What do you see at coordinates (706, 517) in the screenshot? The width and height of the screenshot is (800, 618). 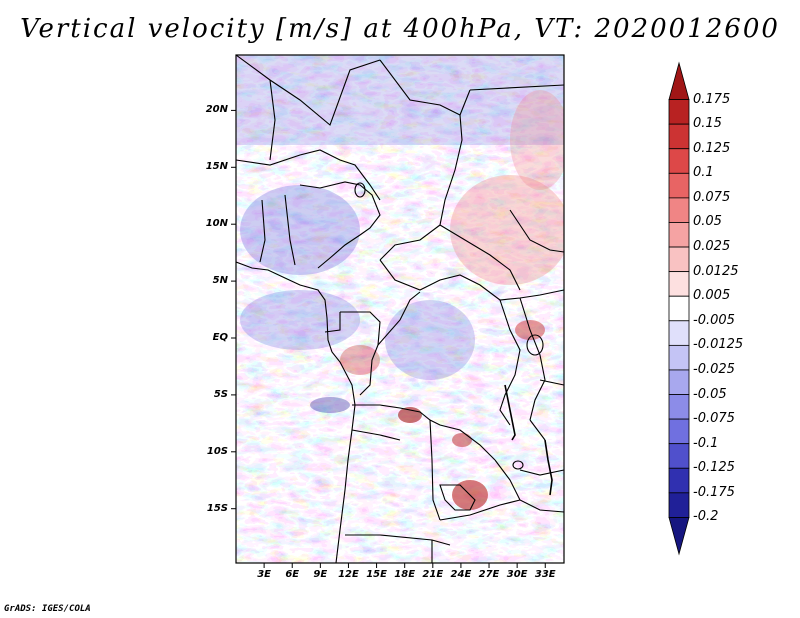 I see `colorbar-label: -0.2` at bounding box center [706, 517].